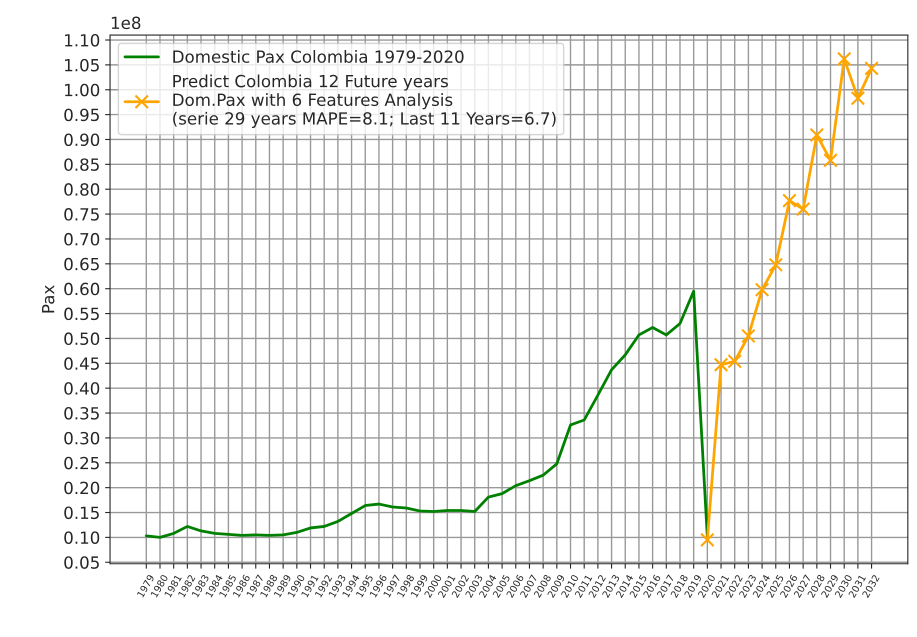 Image resolution: width=917 pixels, height=637 pixels. I want to click on y-tick-label: 0.50, so click(82, 339).